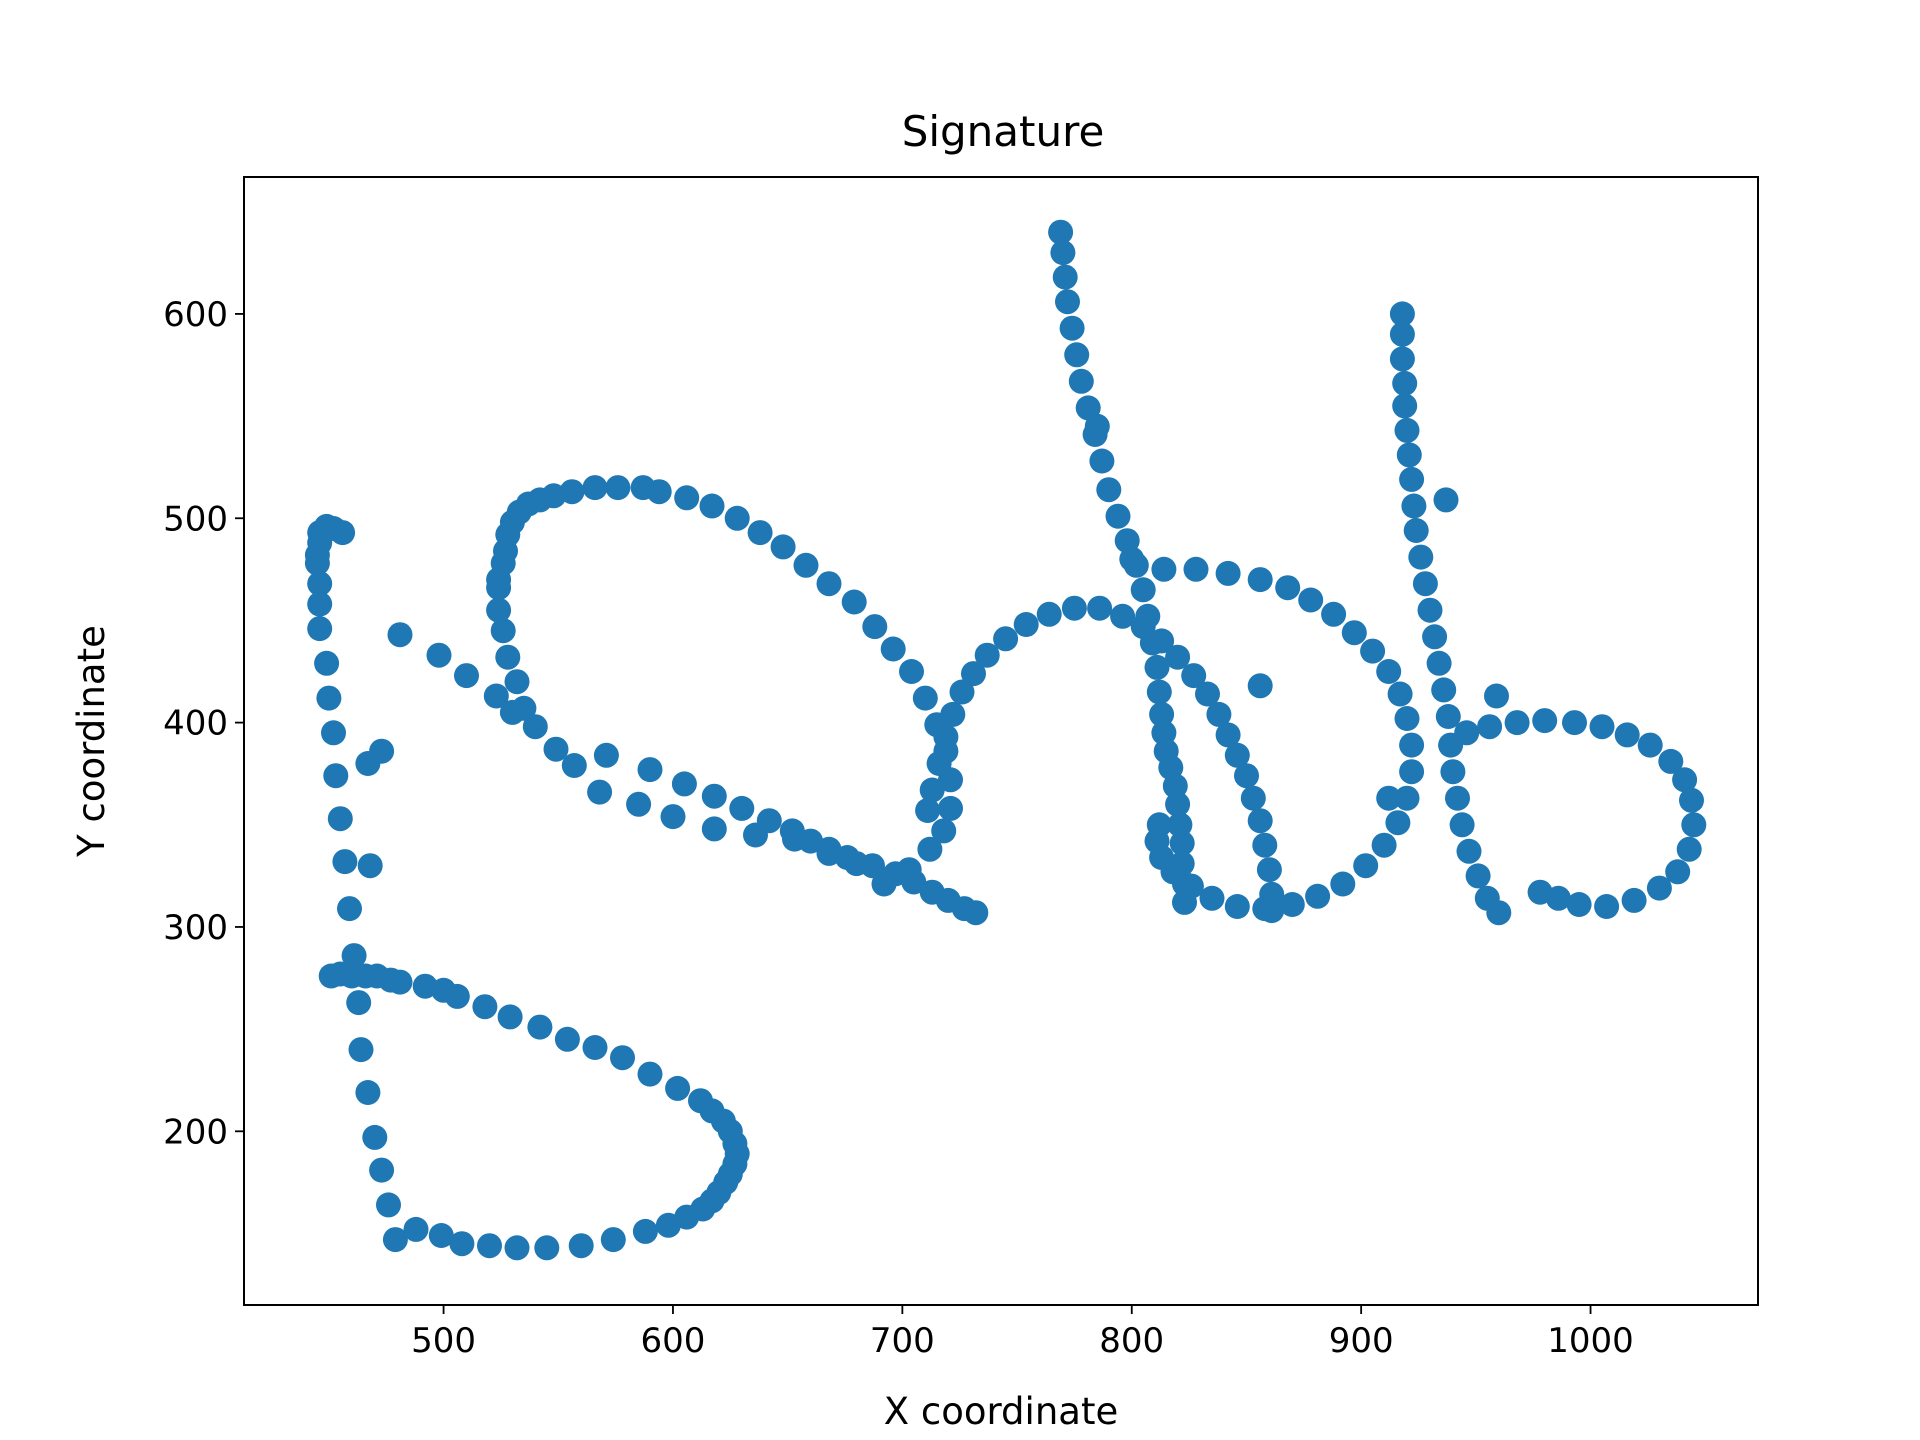 The image size is (1920, 1440). What do you see at coordinates (902, 1341) in the screenshot?
I see `x-tick-label: 700` at bounding box center [902, 1341].